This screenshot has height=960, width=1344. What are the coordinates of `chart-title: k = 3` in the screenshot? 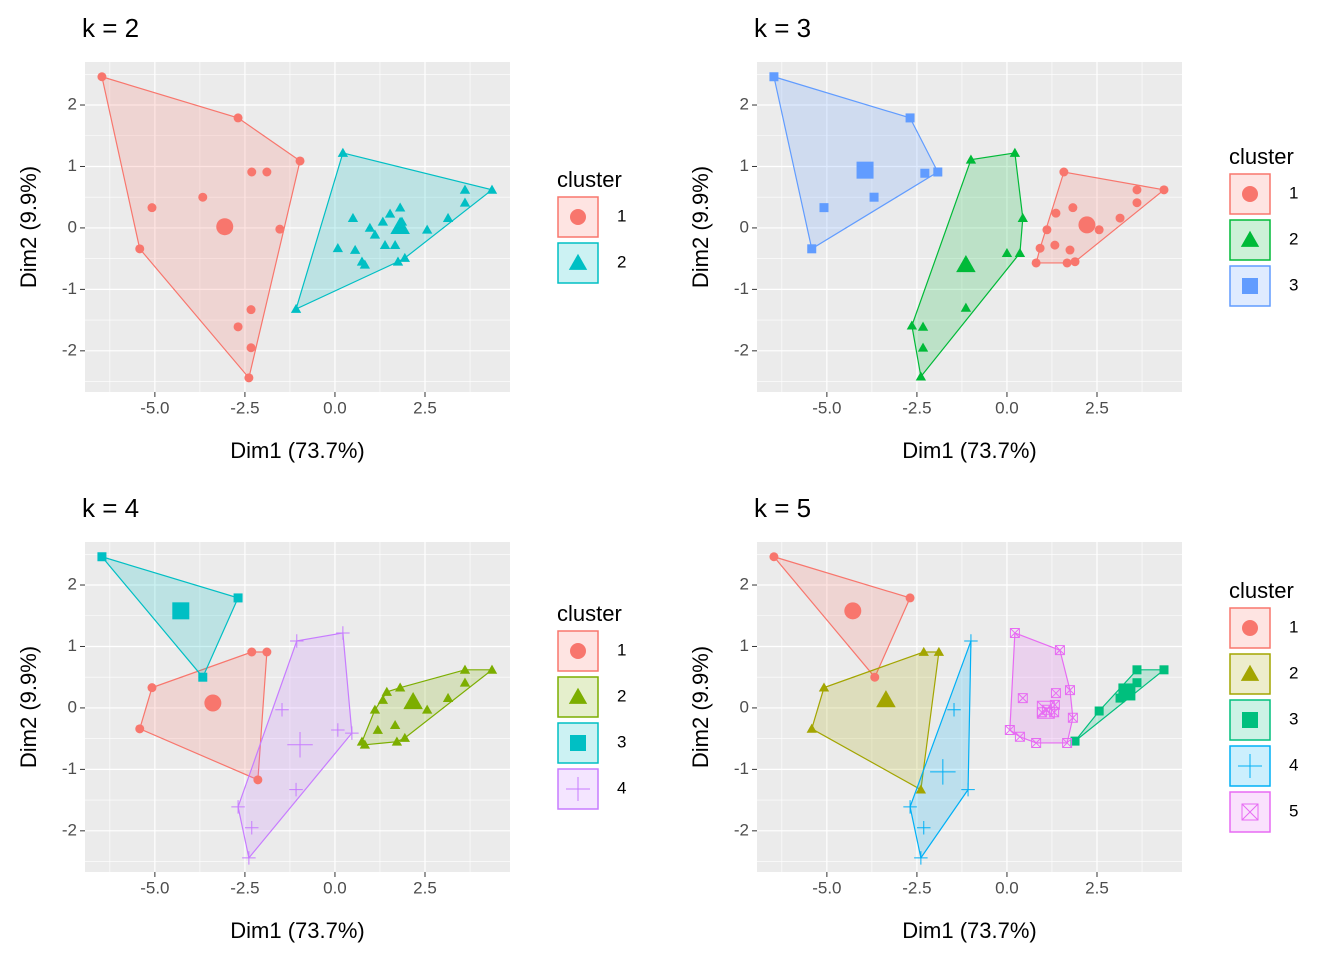 It's located at (782, 28).